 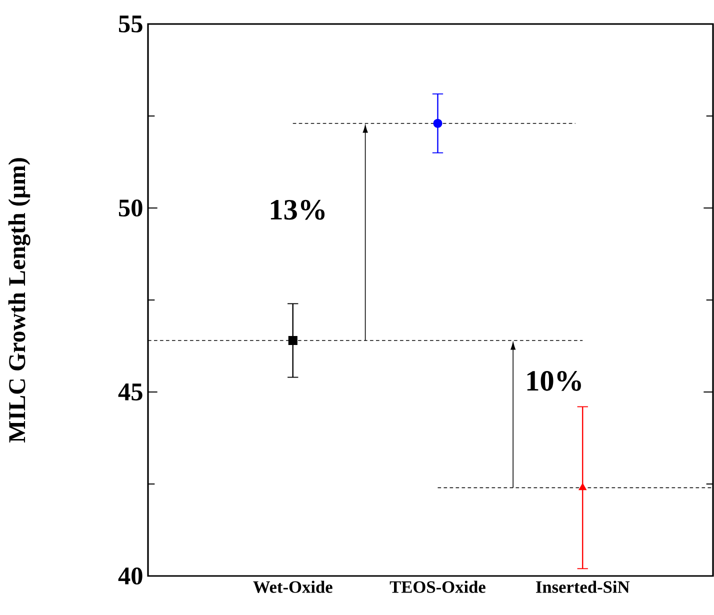 I want to click on y-tick-label: 45, so click(x=130, y=392).